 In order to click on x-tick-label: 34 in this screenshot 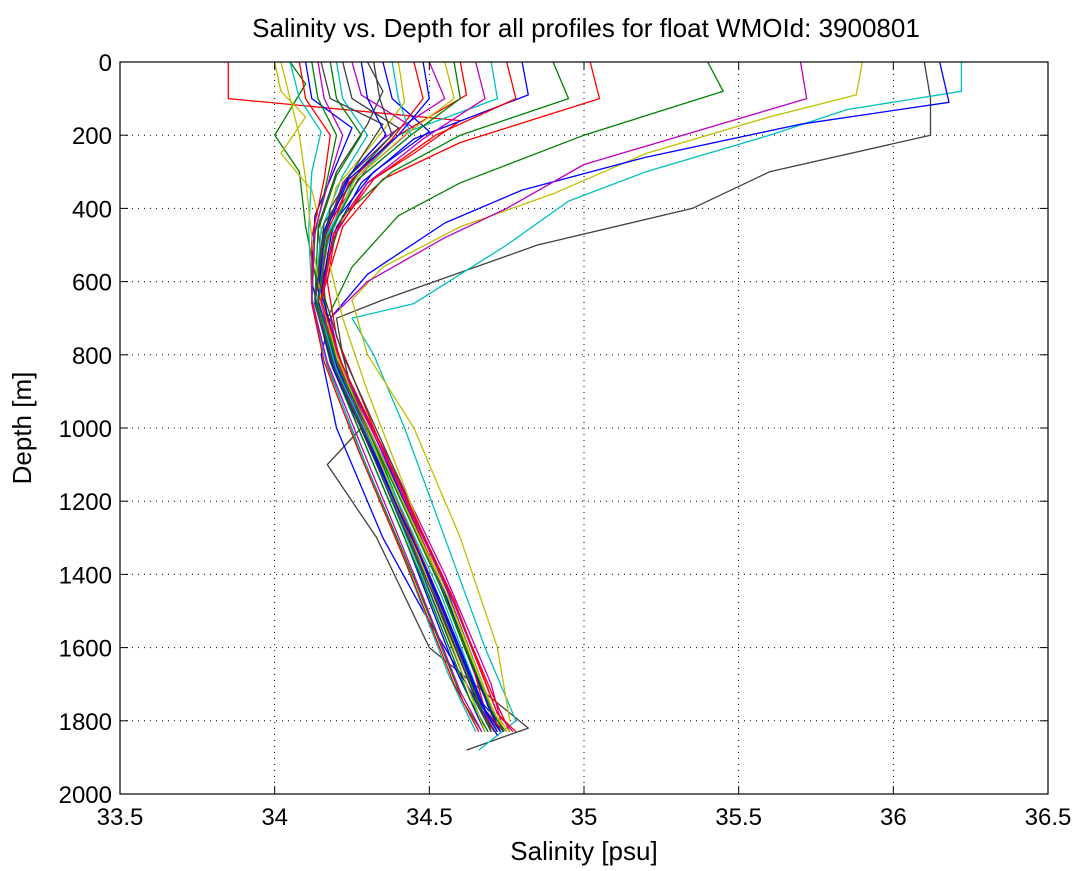, I will do `click(274, 817)`.